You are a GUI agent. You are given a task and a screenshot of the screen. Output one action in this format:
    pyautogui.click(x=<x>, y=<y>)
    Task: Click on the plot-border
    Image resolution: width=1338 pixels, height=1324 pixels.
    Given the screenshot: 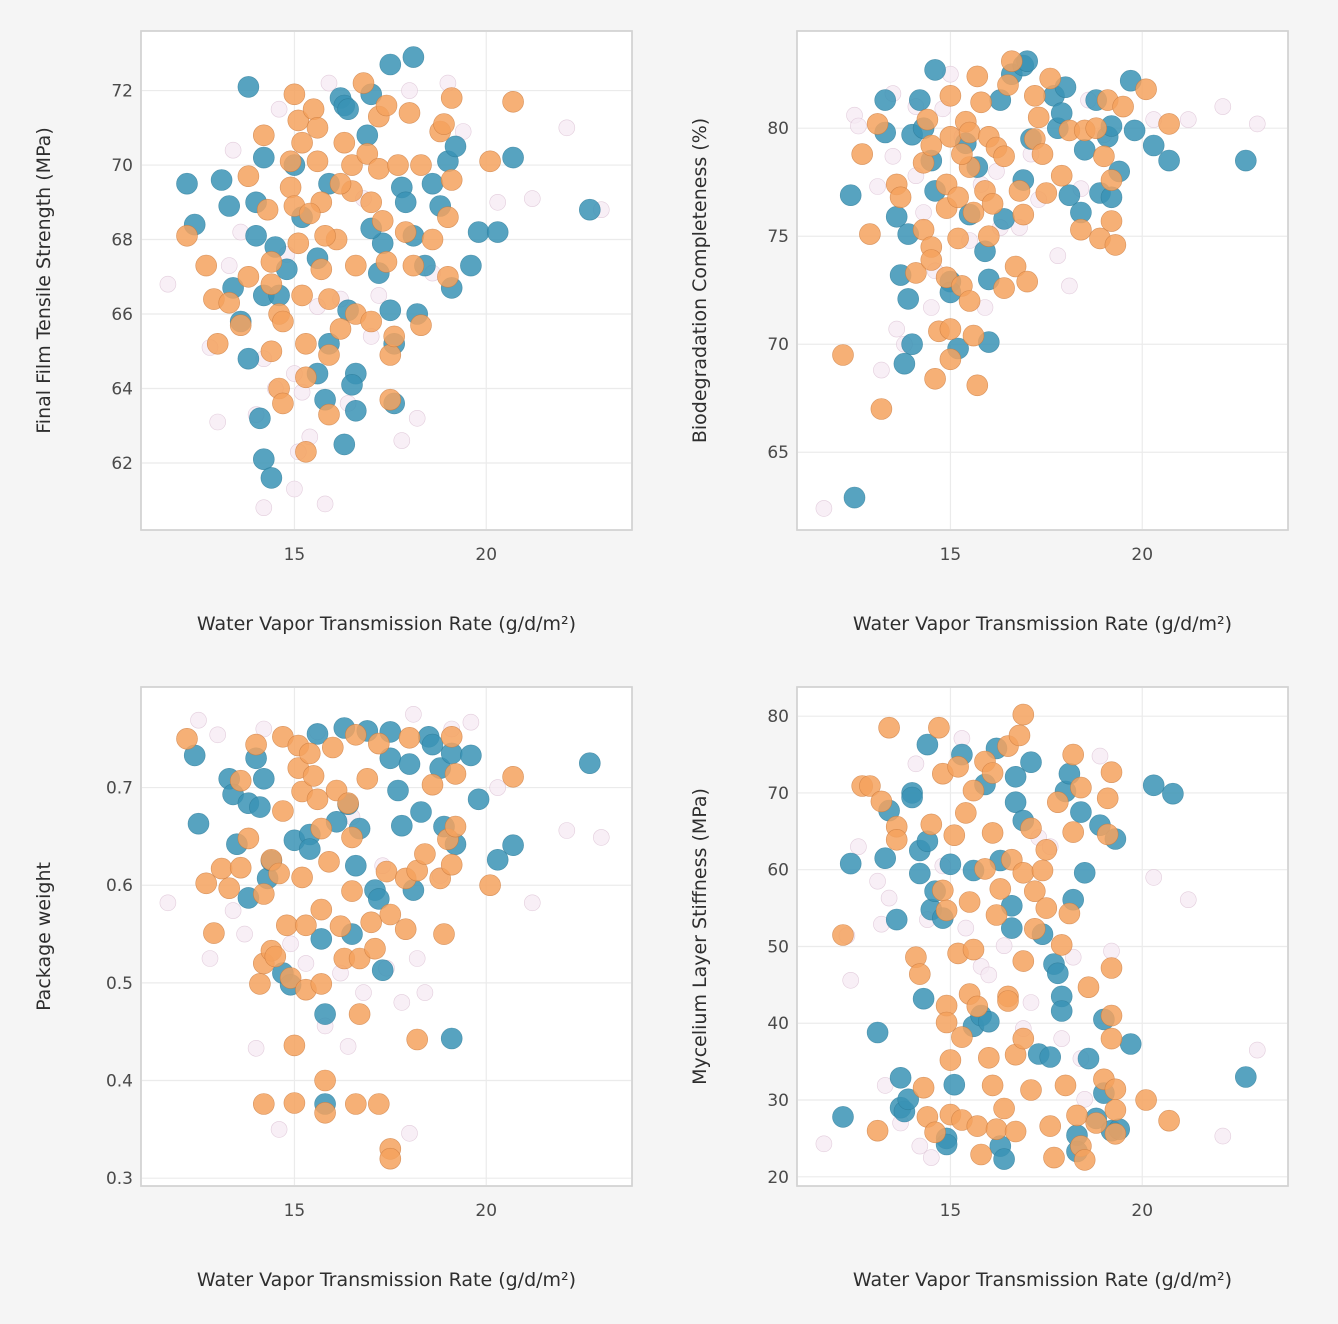 What is the action you would take?
    pyautogui.click(x=386, y=936)
    